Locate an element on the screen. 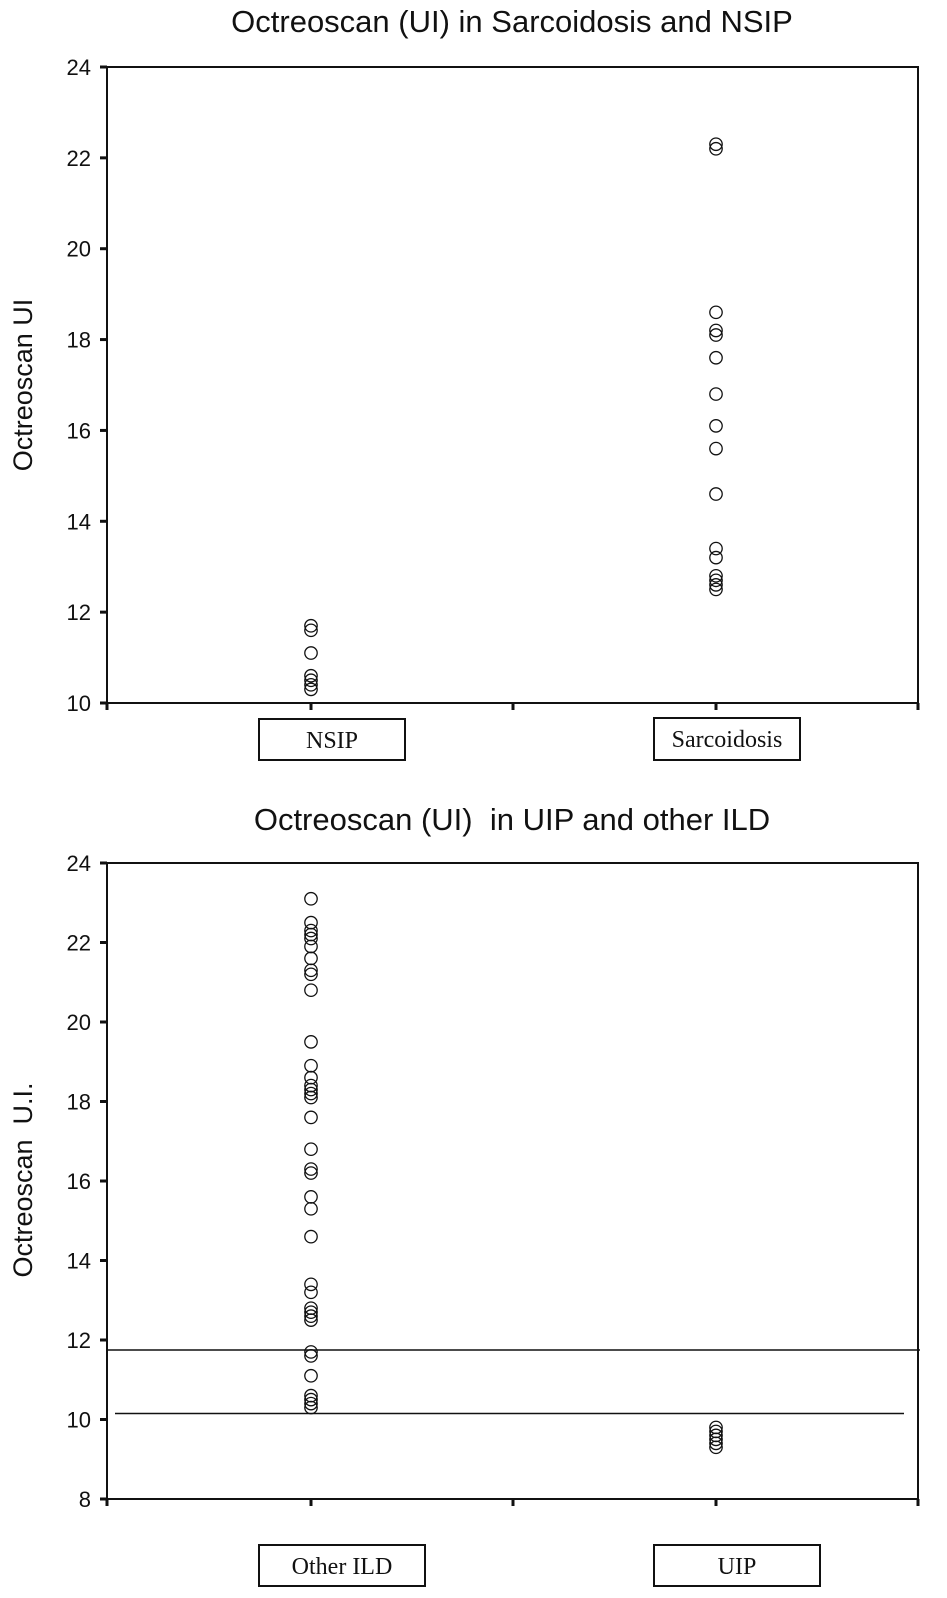 The width and height of the screenshot is (947, 1598). category-box-uip is located at coordinates (737, 1565).